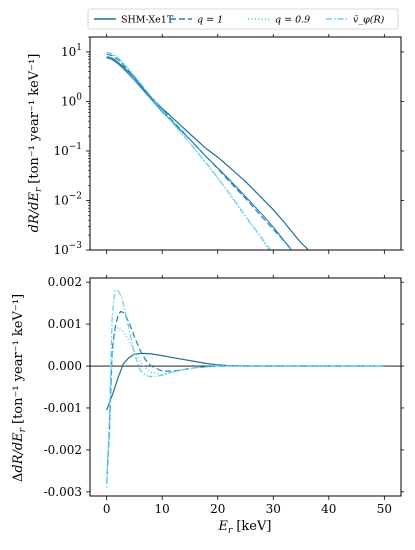 The height and width of the screenshot is (550, 415). I want to click on x-axis-label-symbol: E, so click(223, 526).